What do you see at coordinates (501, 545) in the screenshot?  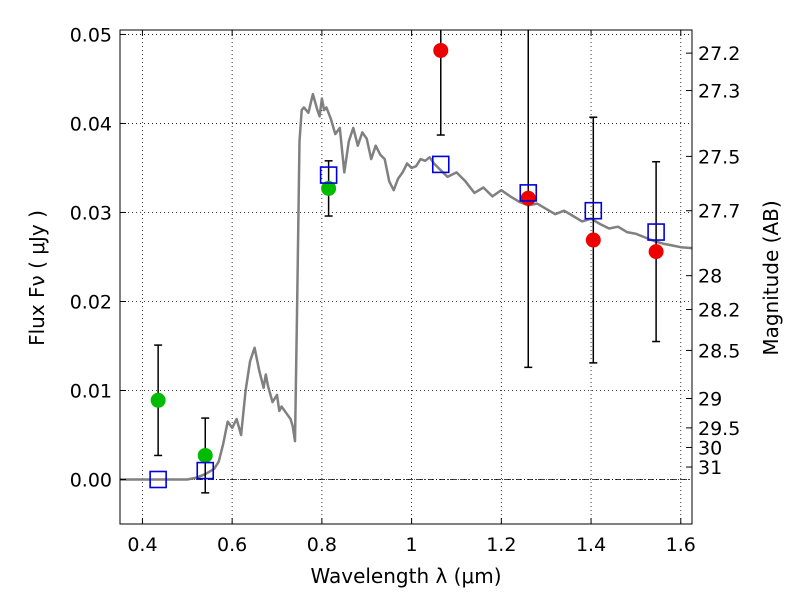 I see `x-tick-label: 1.2` at bounding box center [501, 545].